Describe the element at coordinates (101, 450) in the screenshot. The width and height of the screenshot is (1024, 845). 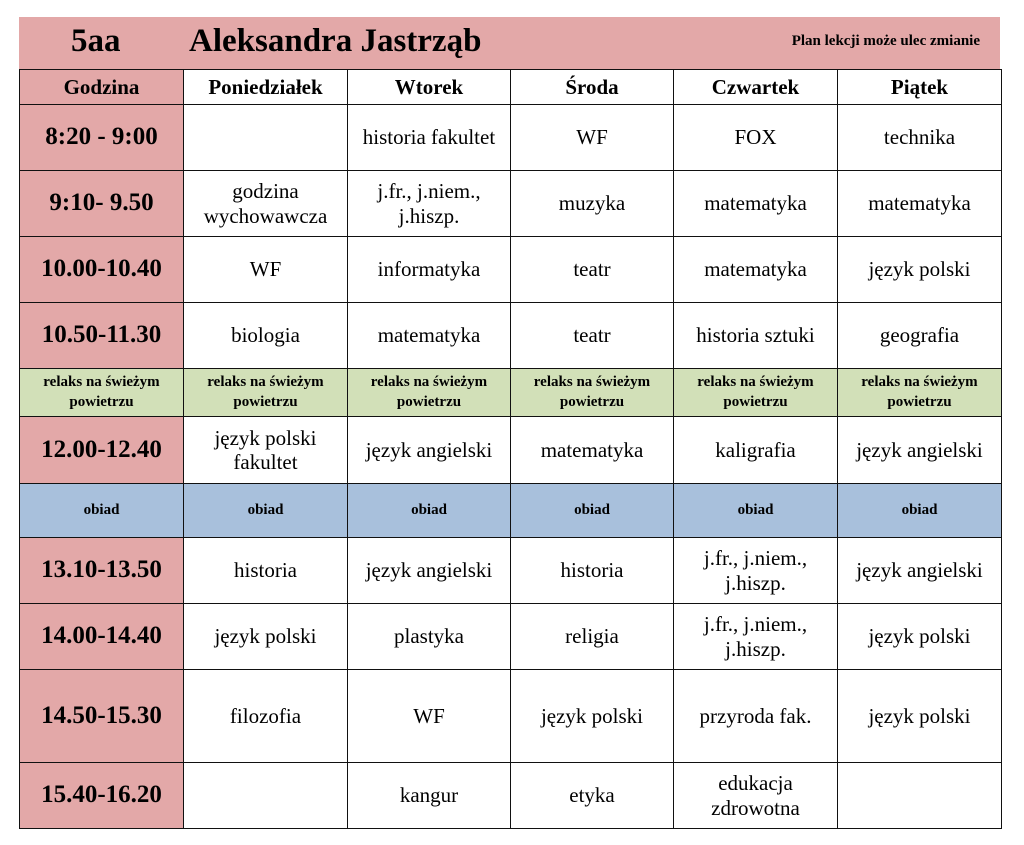
I see `time-cell: 12.00-12.40` at that location.